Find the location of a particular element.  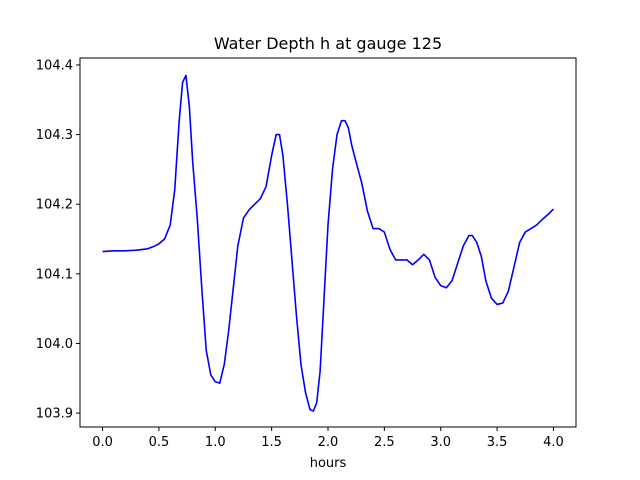

y-tick-label: 103.9 is located at coordinates (54, 414).